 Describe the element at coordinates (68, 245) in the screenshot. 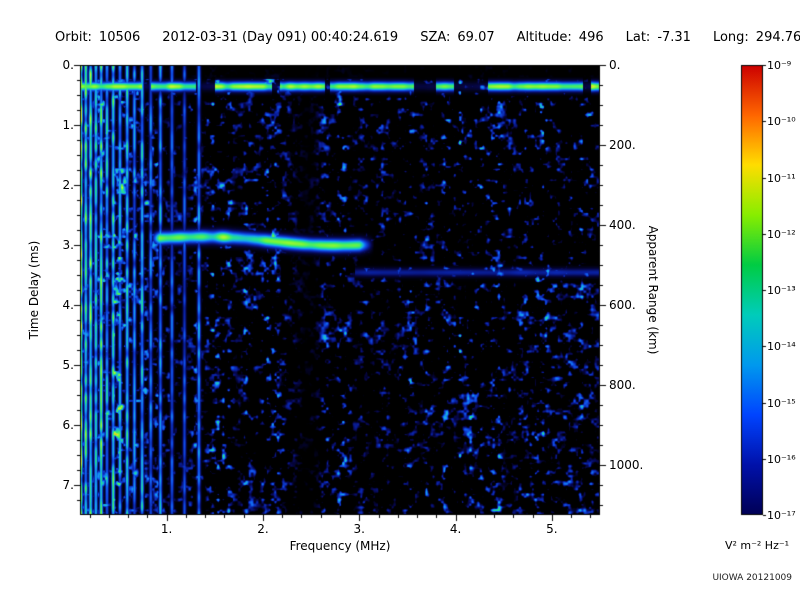

I see `y-tick-label: 3.` at that location.